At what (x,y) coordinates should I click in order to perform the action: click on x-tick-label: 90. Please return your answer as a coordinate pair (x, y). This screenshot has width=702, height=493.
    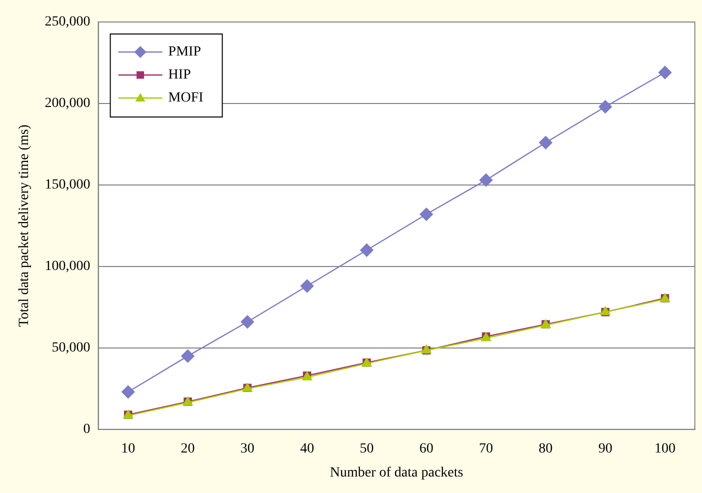
    Looking at the image, I should click on (605, 448).